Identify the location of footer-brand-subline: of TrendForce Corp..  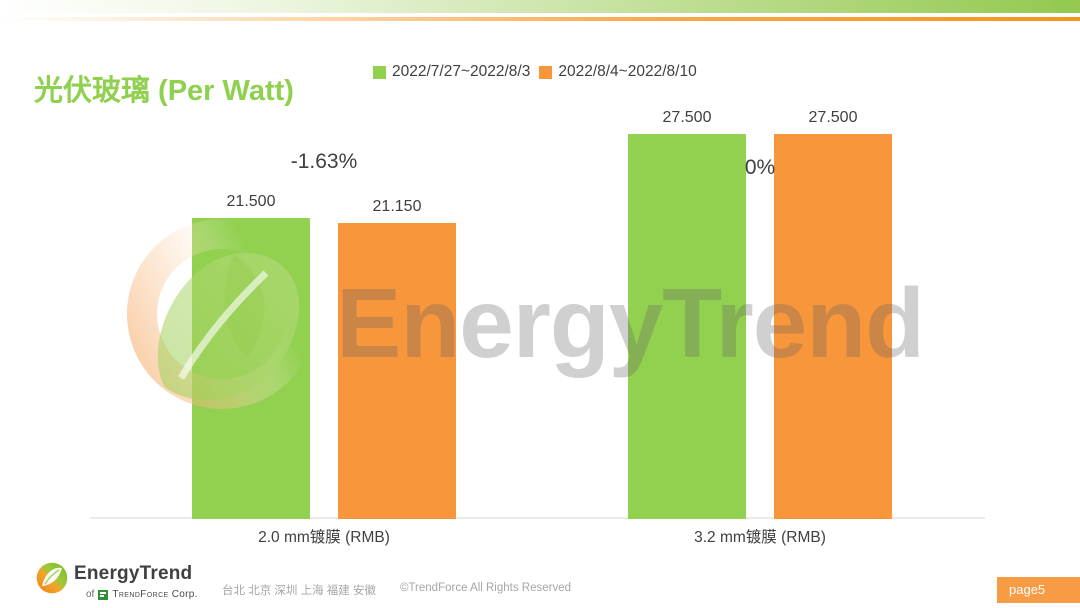
(142, 594).